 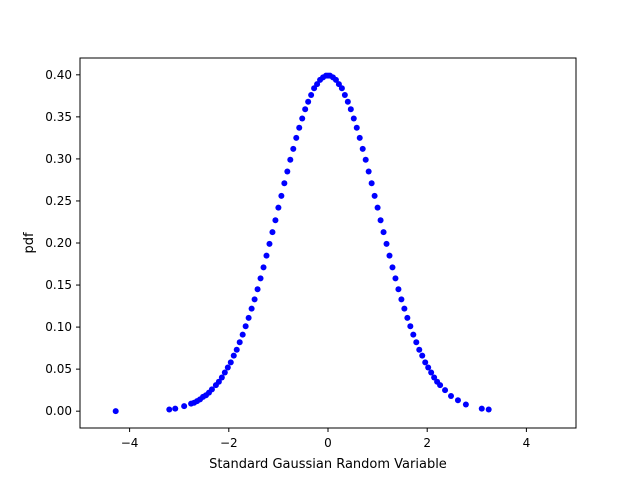 What do you see at coordinates (58, 243) in the screenshot?
I see `y-tick-label: 0.20` at bounding box center [58, 243].